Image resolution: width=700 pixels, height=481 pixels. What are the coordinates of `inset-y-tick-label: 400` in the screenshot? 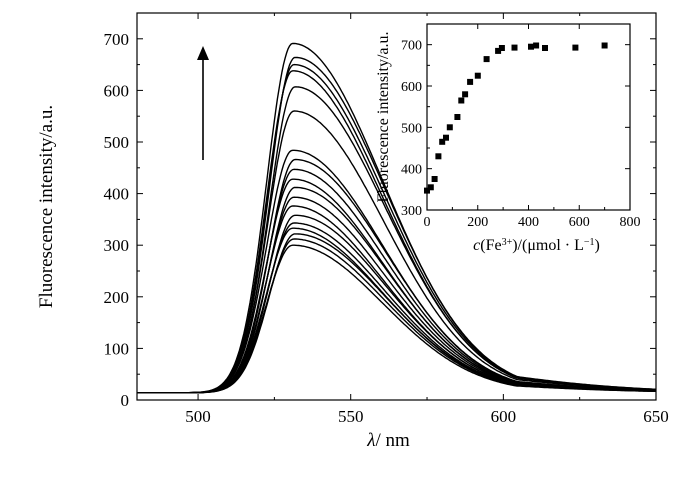 It's located at (411, 170).